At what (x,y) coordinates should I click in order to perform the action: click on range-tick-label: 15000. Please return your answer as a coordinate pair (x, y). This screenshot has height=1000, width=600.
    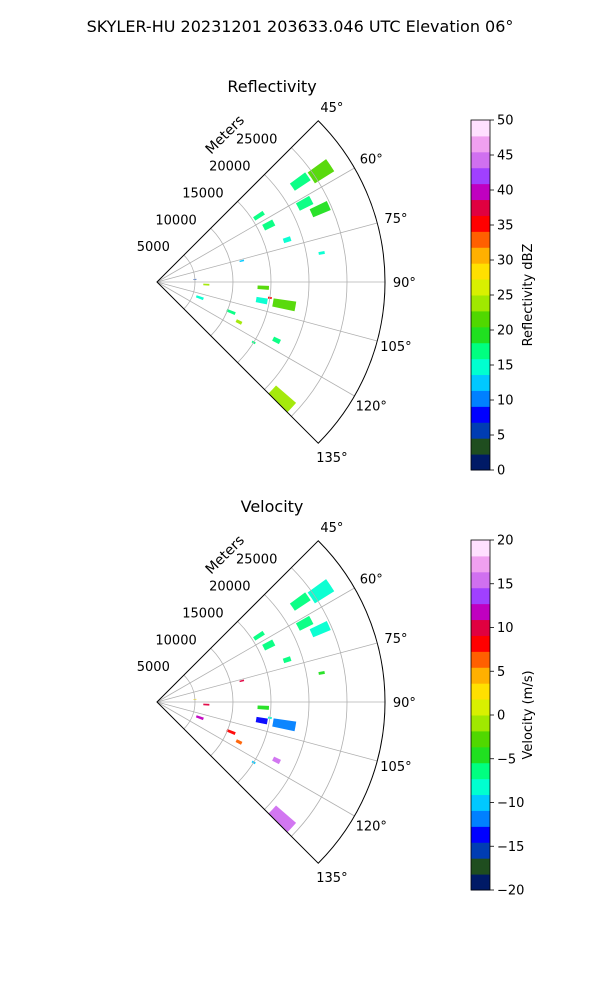
    Looking at the image, I should click on (202, 613).